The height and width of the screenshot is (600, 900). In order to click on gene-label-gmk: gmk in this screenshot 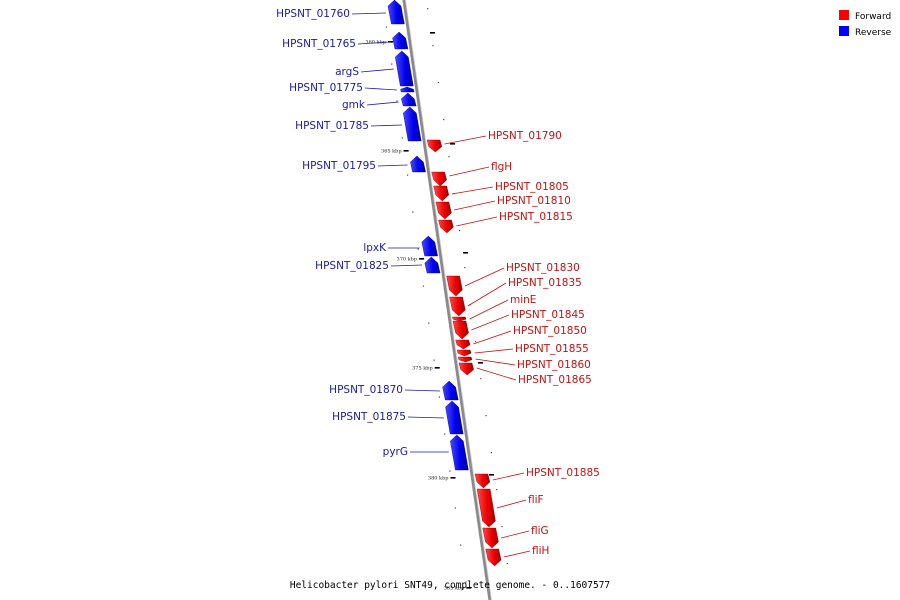, I will do `click(354, 105)`.